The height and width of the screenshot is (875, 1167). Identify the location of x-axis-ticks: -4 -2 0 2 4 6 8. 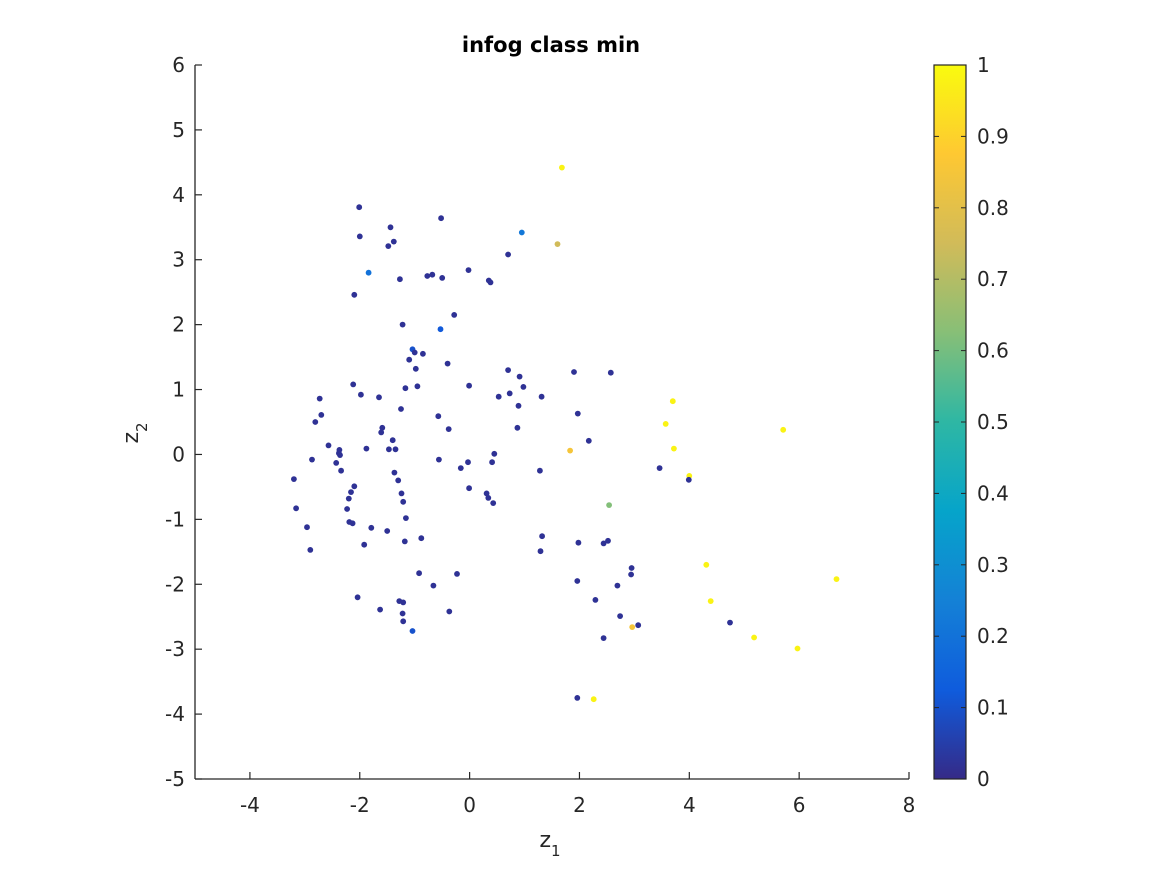
(577, 794).